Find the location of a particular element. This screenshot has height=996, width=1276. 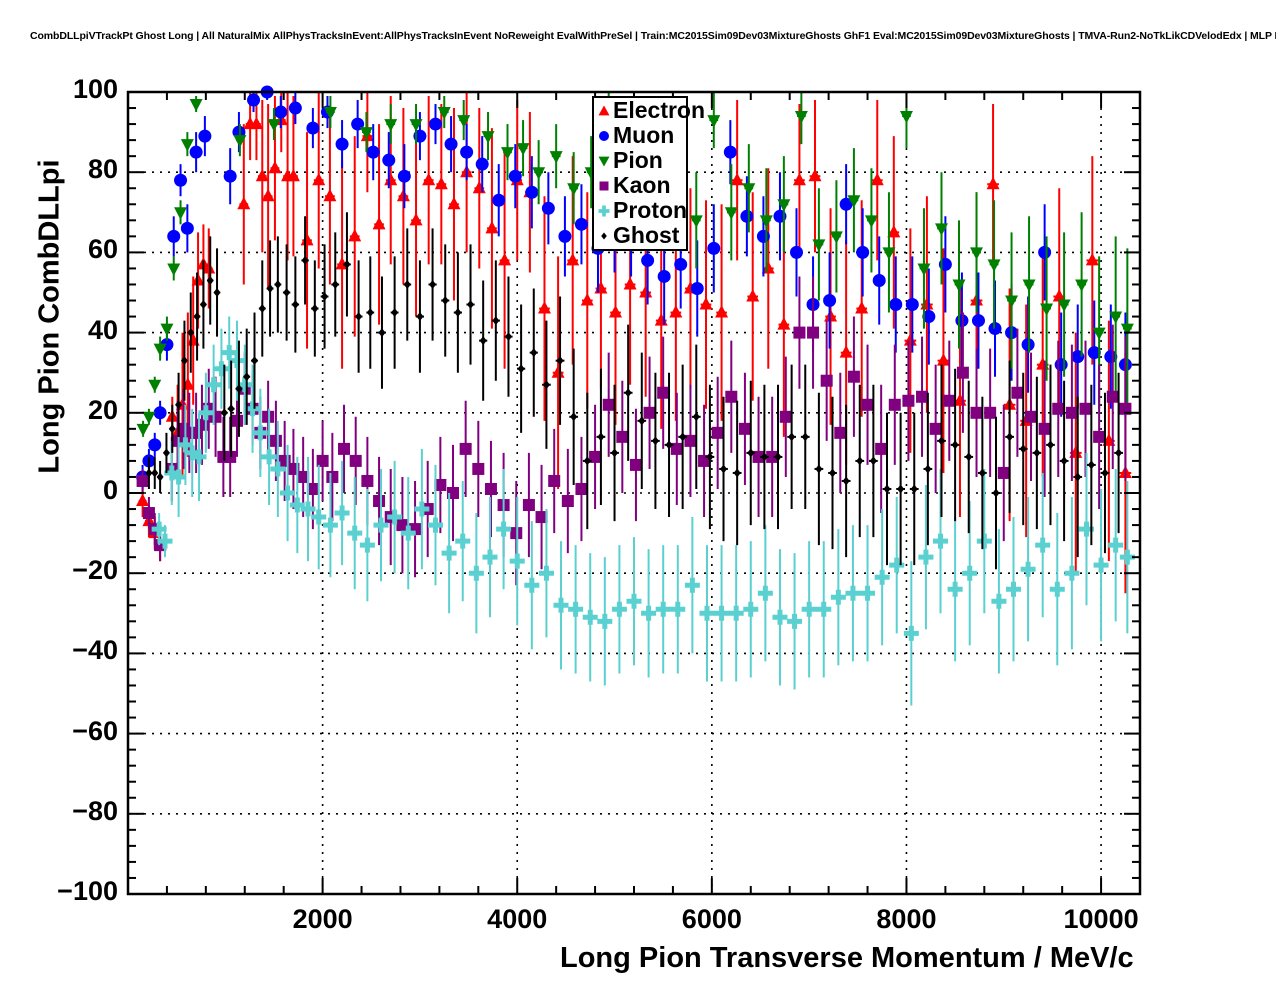

x-tick-label: 2000 is located at coordinates (322, 919).